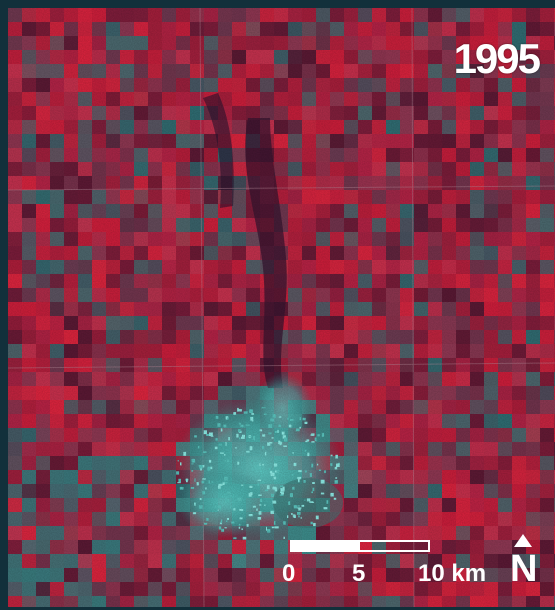 The width and height of the screenshot is (555, 610). I want to click on year-label: 1995, so click(497, 58).